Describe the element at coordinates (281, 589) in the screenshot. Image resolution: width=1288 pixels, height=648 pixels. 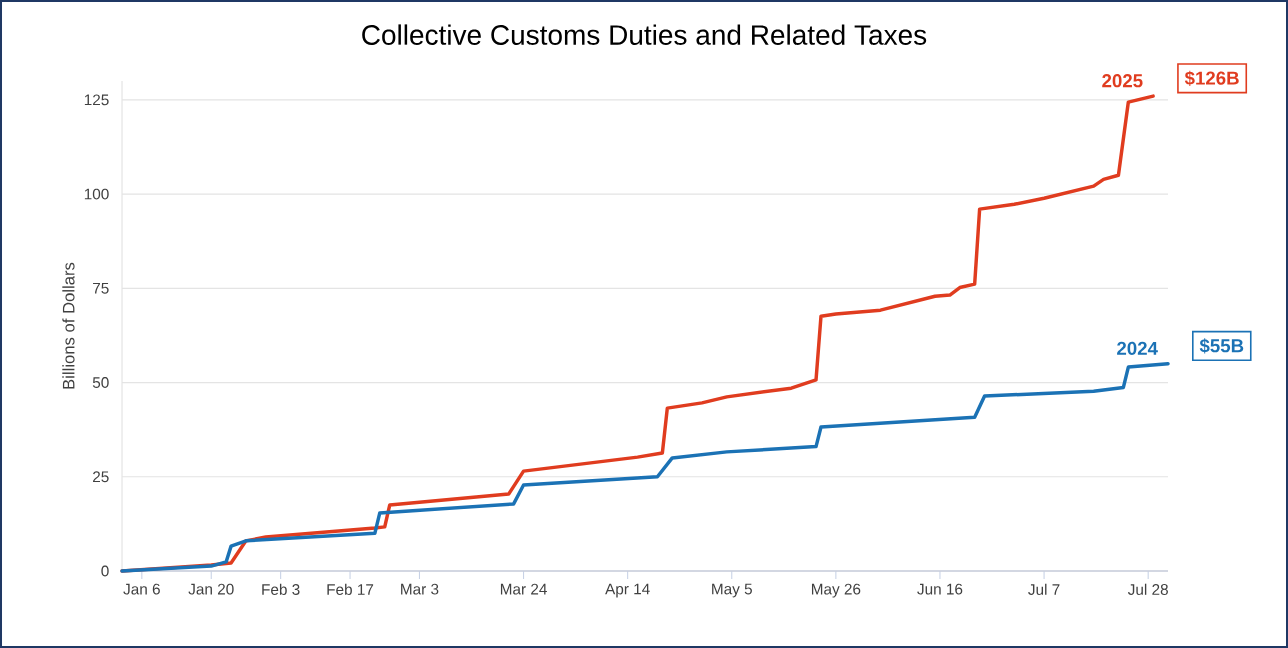
I see `x-tick-label: Feb 3` at that location.